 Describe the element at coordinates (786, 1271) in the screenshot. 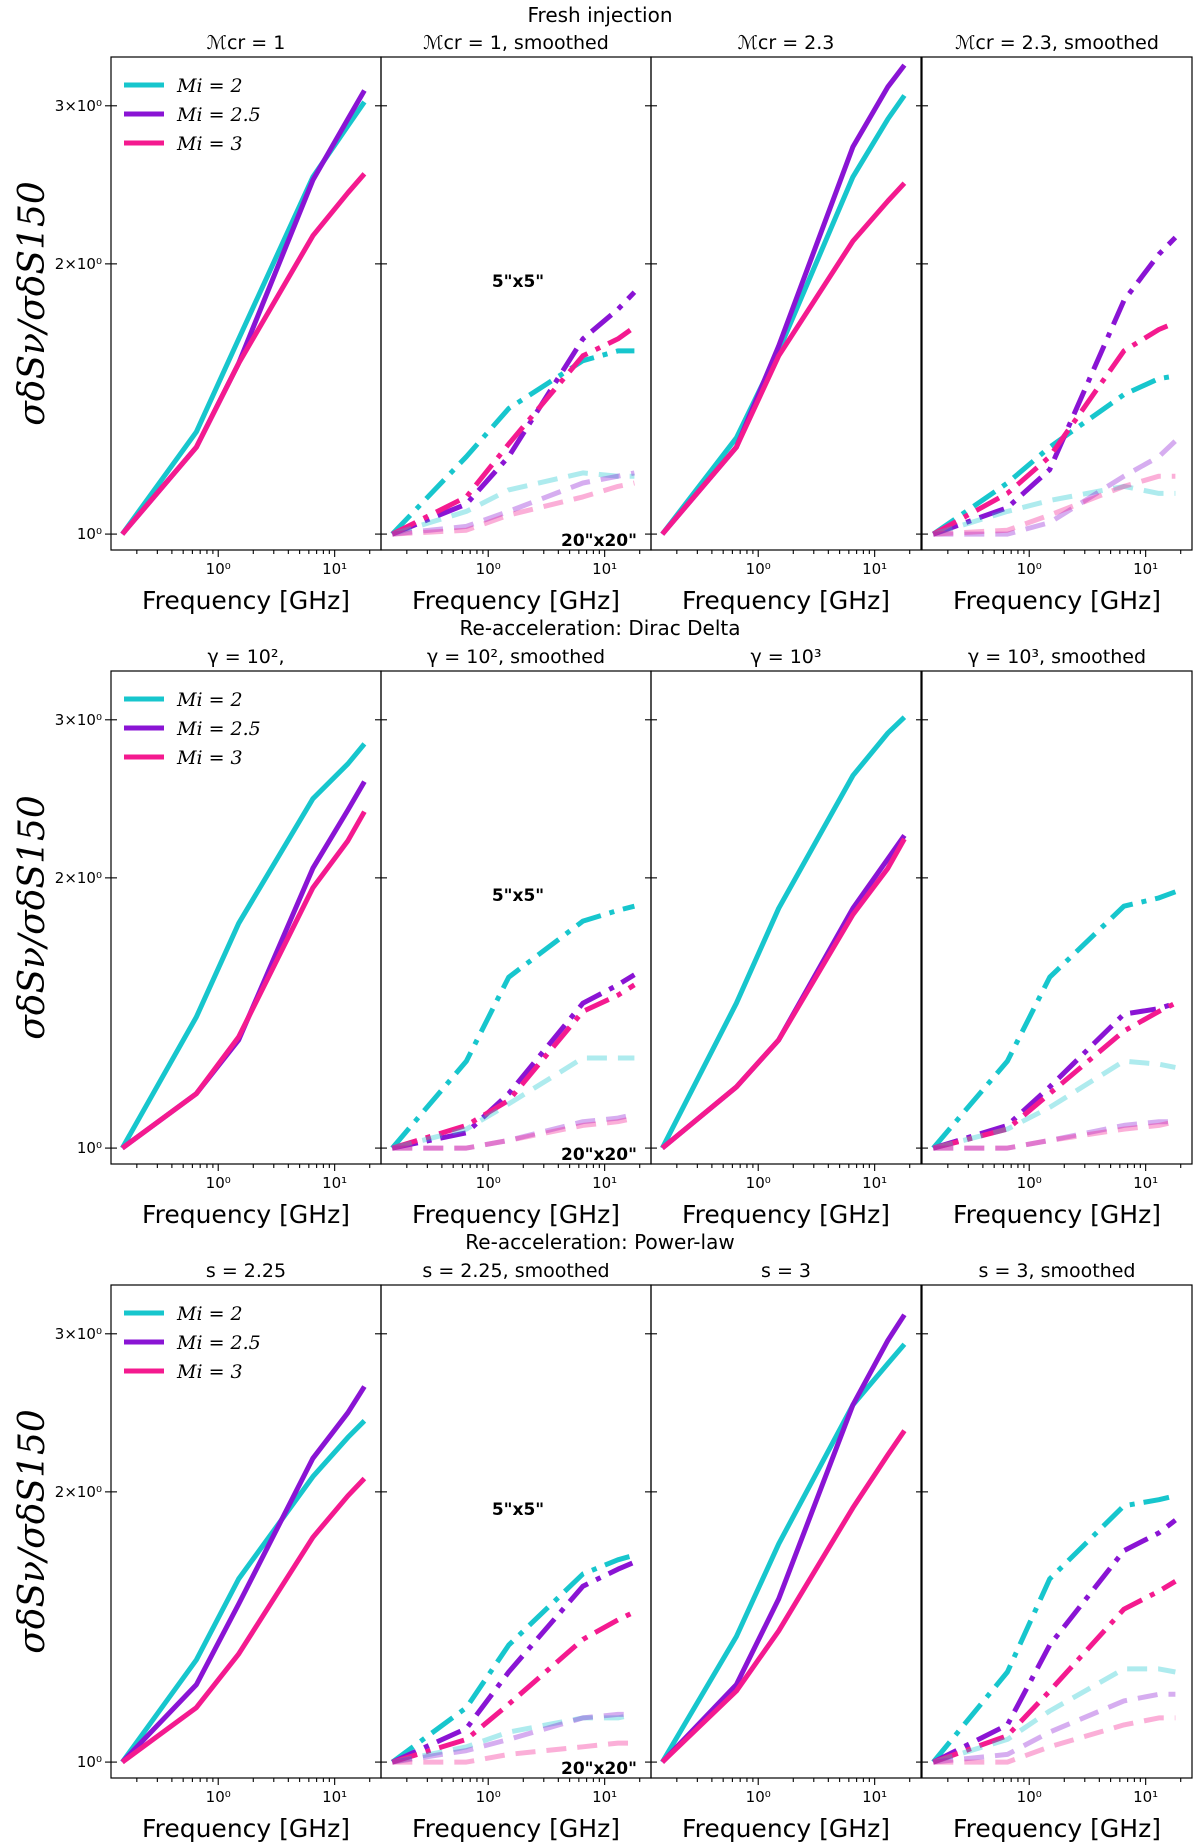

I see `panel-title-2-2: s = 3` at that location.